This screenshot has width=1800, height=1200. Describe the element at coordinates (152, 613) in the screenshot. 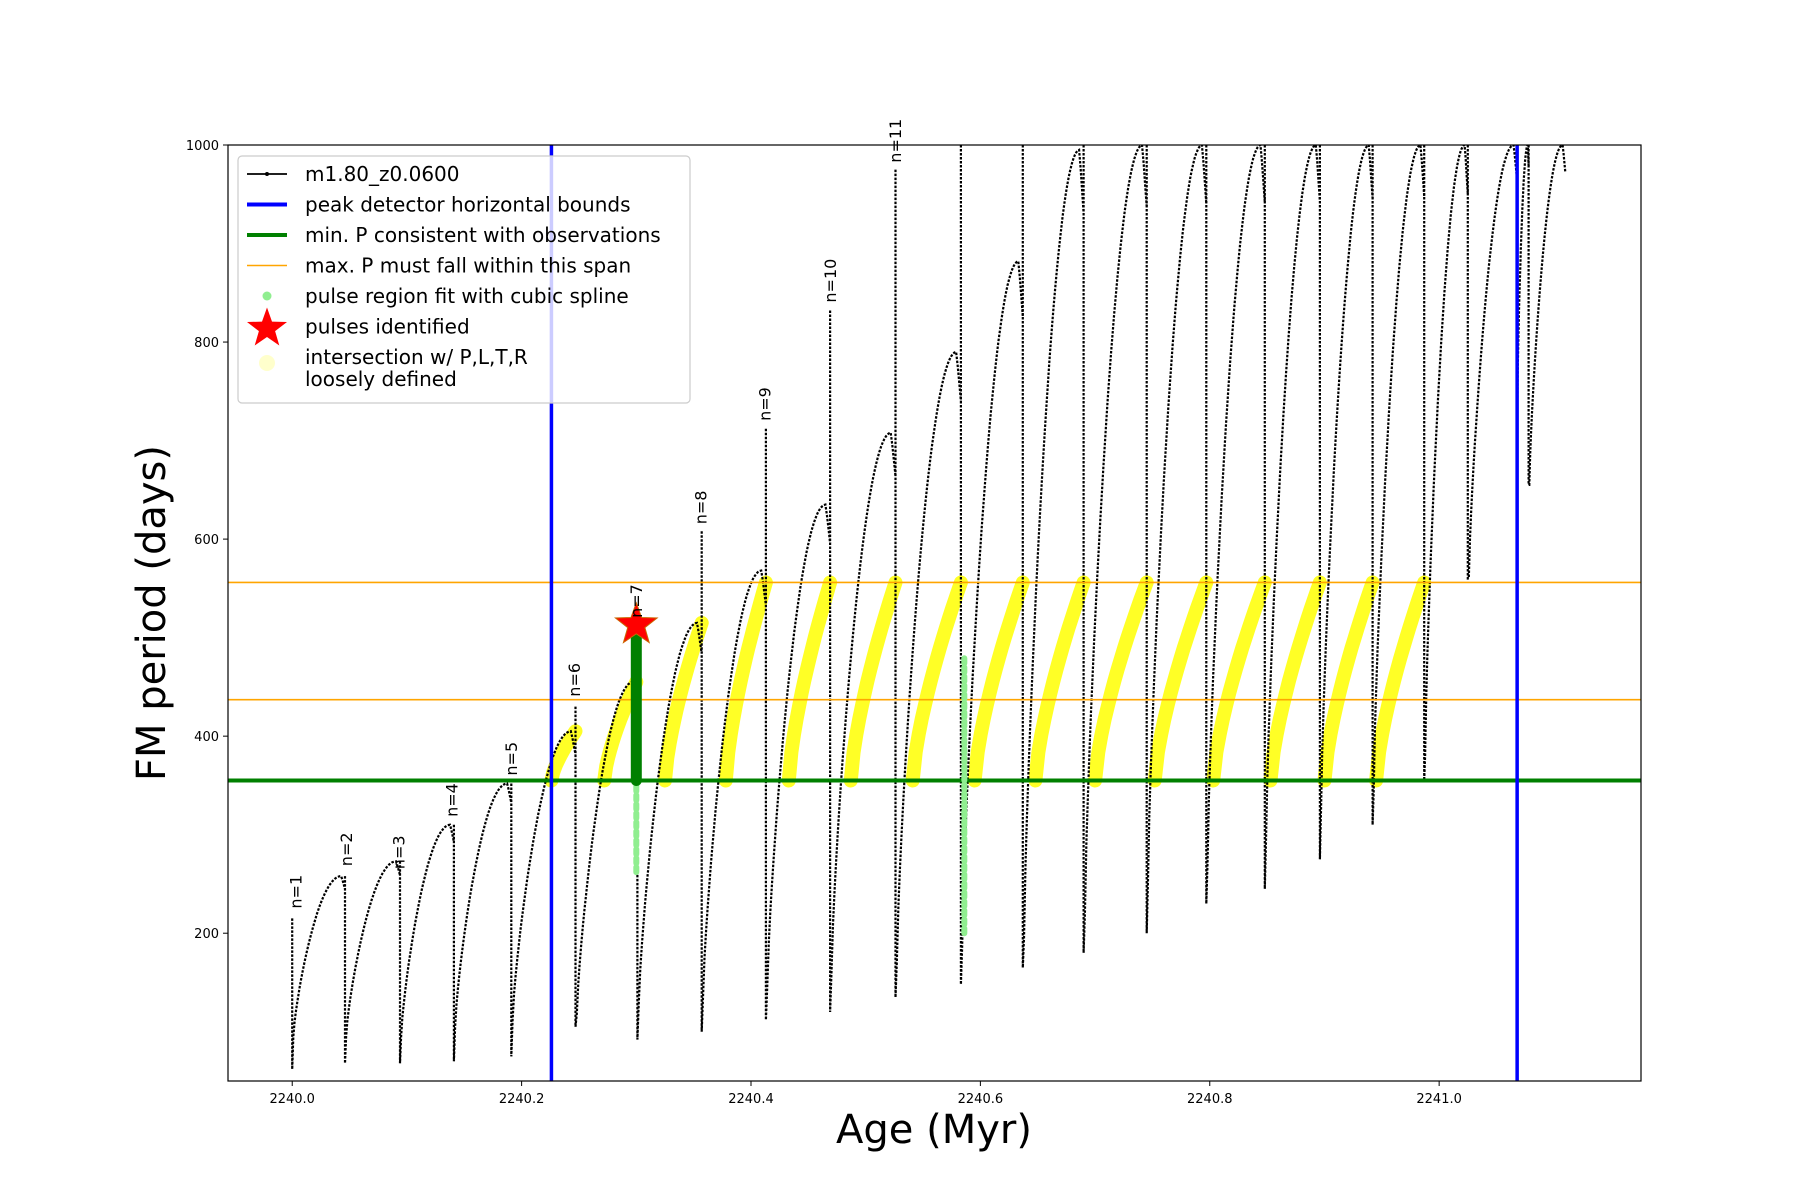

I see `y-axis-label: FM period (days)` at that location.